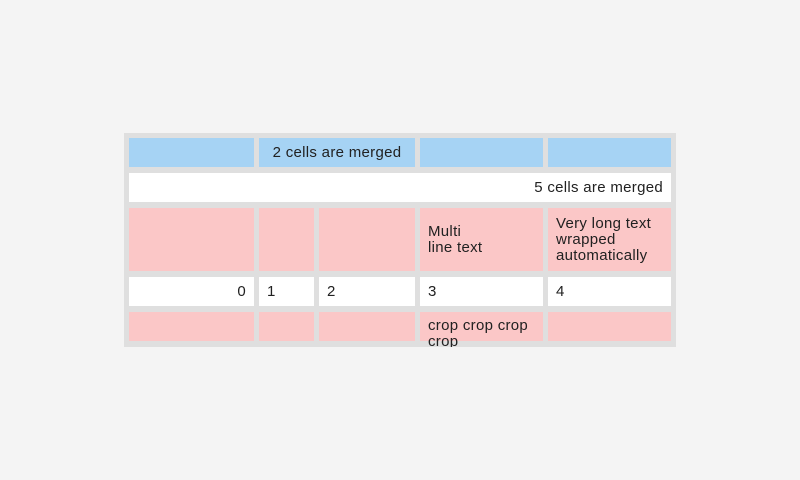 The image size is (800, 480). What do you see at coordinates (286, 291) in the screenshot?
I see `table-cell-r4c2: 1` at bounding box center [286, 291].